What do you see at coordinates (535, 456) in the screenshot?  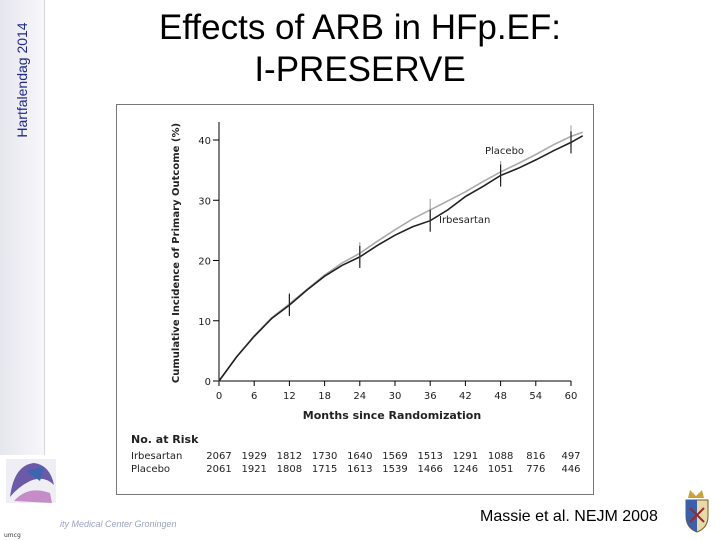 I see `risk-cell-irbesartan: 816` at bounding box center [535, 456].